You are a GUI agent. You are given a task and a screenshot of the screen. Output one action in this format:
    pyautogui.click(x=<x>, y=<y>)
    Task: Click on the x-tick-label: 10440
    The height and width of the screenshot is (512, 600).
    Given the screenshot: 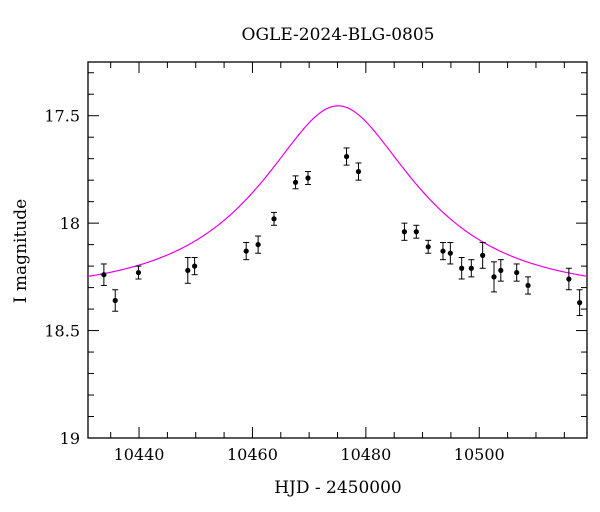 What is the action you would take?
    pyautogui.click(x=139, y=454)
    